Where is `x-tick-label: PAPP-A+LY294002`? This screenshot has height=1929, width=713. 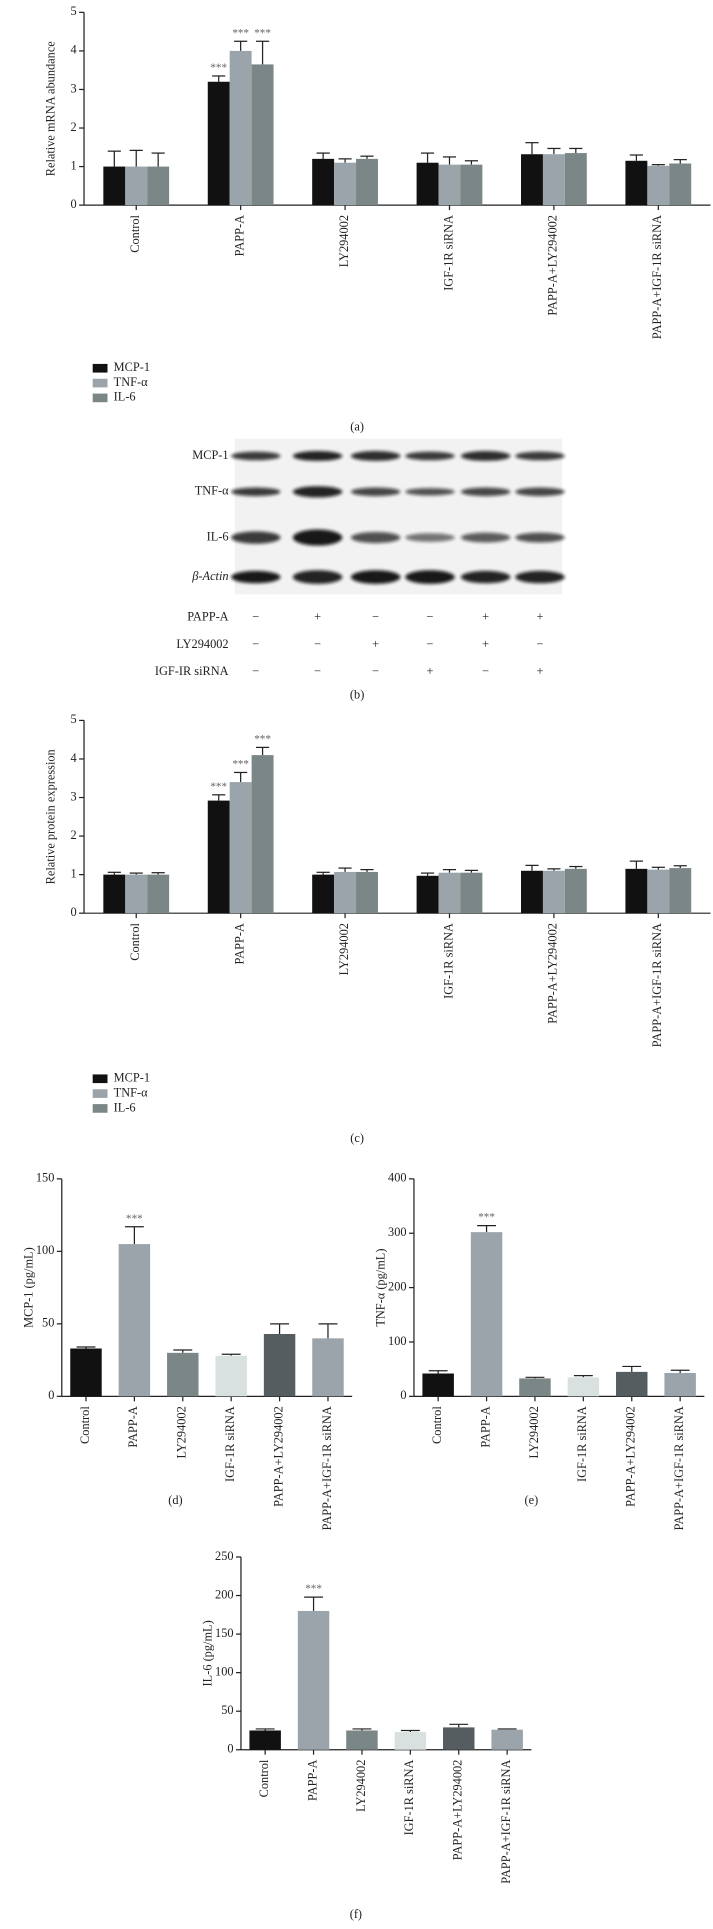
x-tick-label: PAPP-A+LY294002 is located at coordinates (458, 1810).